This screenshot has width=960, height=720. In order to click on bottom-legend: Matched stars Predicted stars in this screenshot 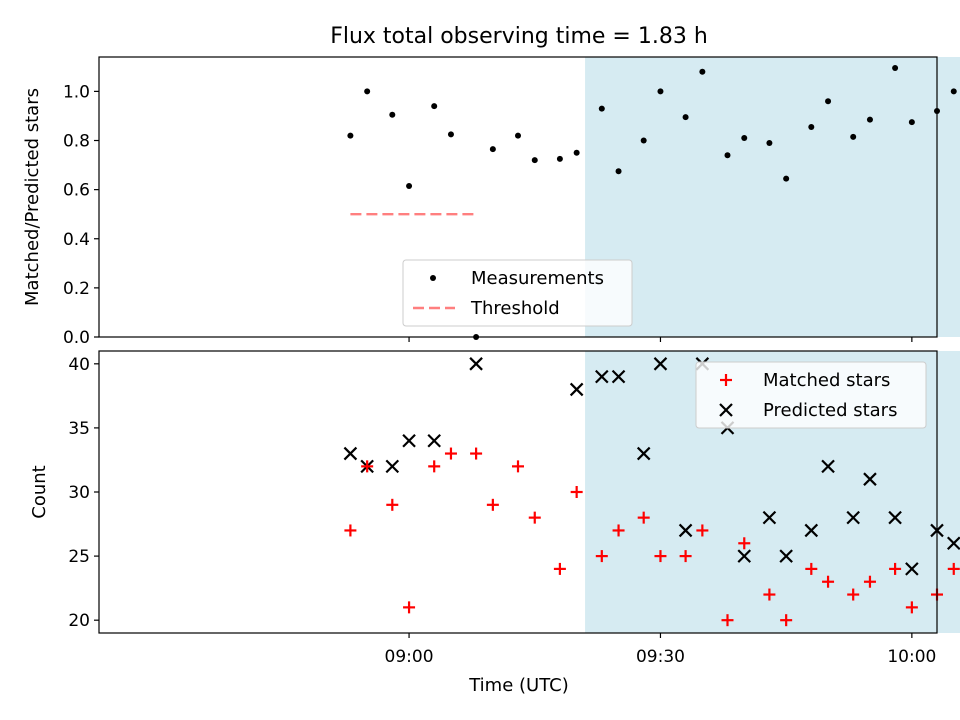, I will do `click(811, 395)`.